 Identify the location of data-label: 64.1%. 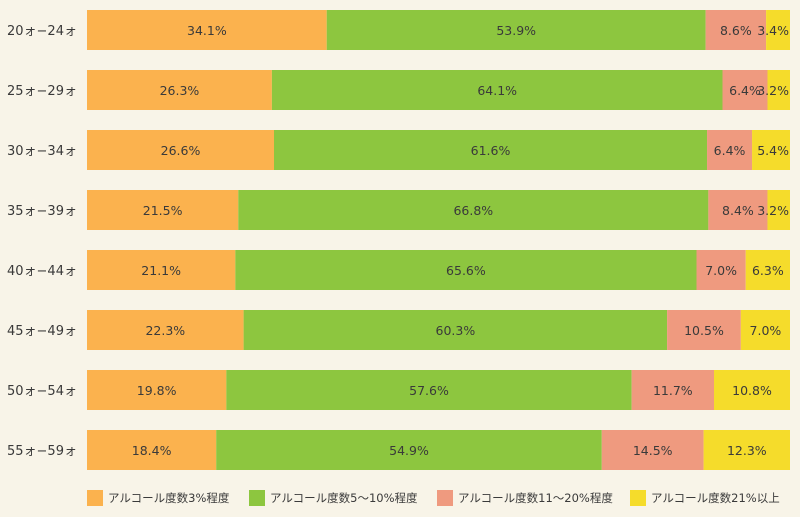
(497, 90).